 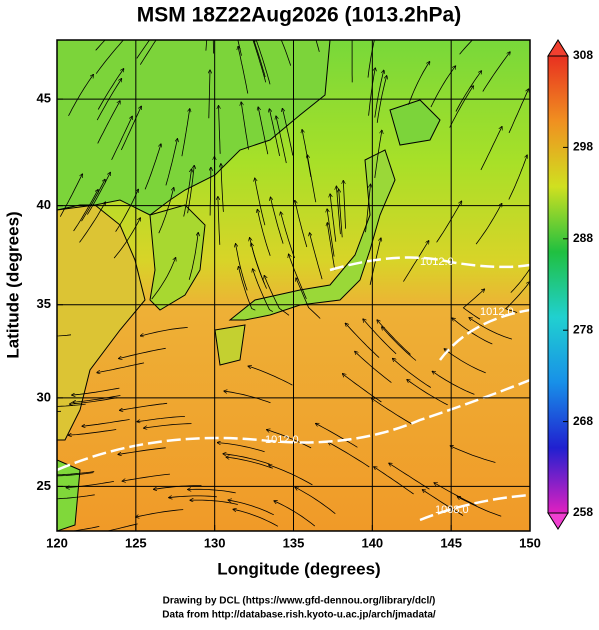 I want to click on chart-title: MSM 18Z22Aug2026 (1013.2hPa), so click(x=299, y=15).